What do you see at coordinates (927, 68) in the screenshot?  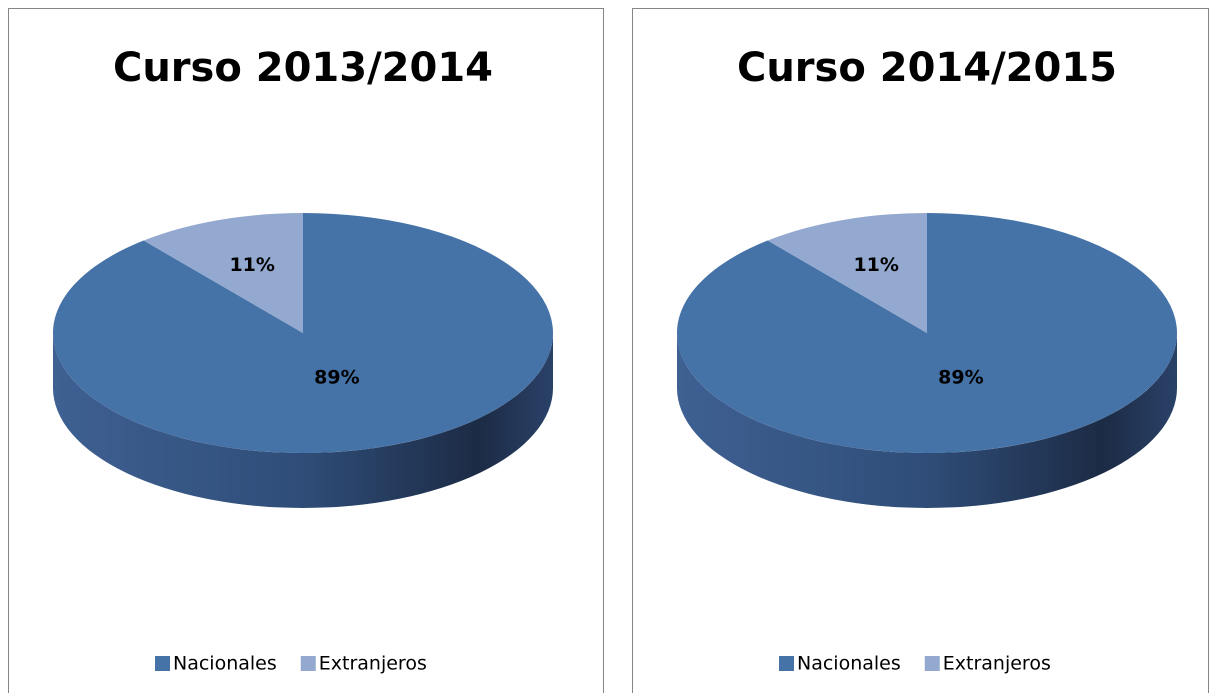 I see `chart-title: Curso 2014/2015` at bounding box center [927, 68].